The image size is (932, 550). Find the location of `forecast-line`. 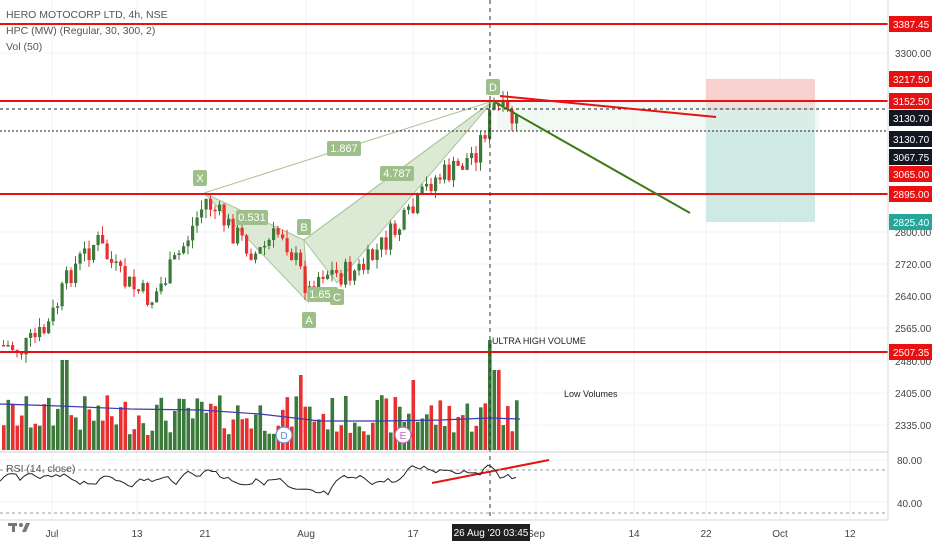

forecast-line is located at coordinates (591, 157).